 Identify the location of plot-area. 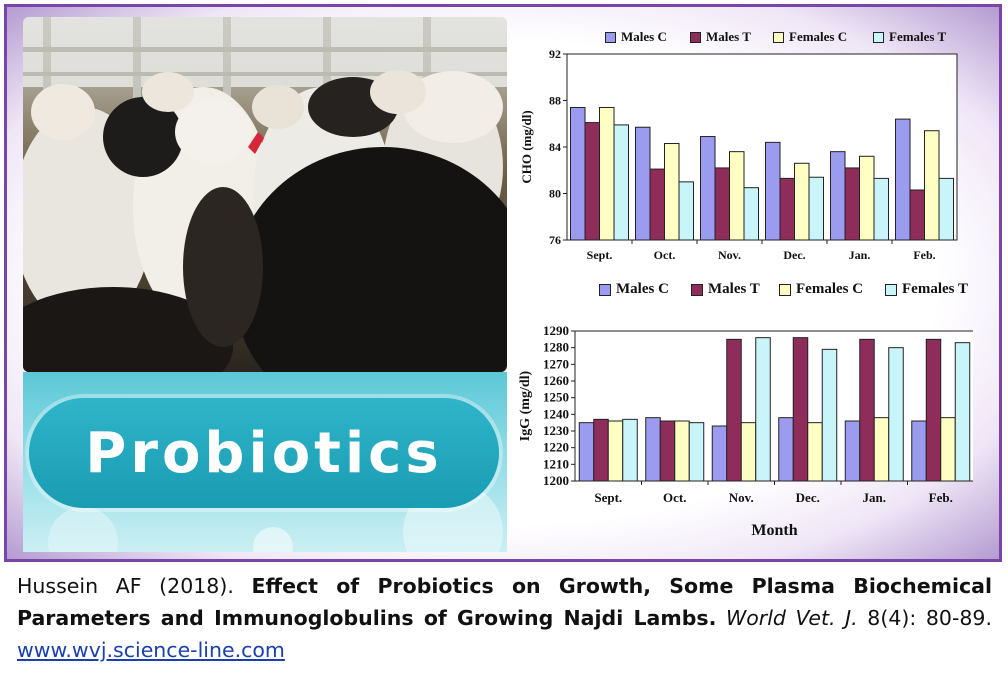
(762, 147).